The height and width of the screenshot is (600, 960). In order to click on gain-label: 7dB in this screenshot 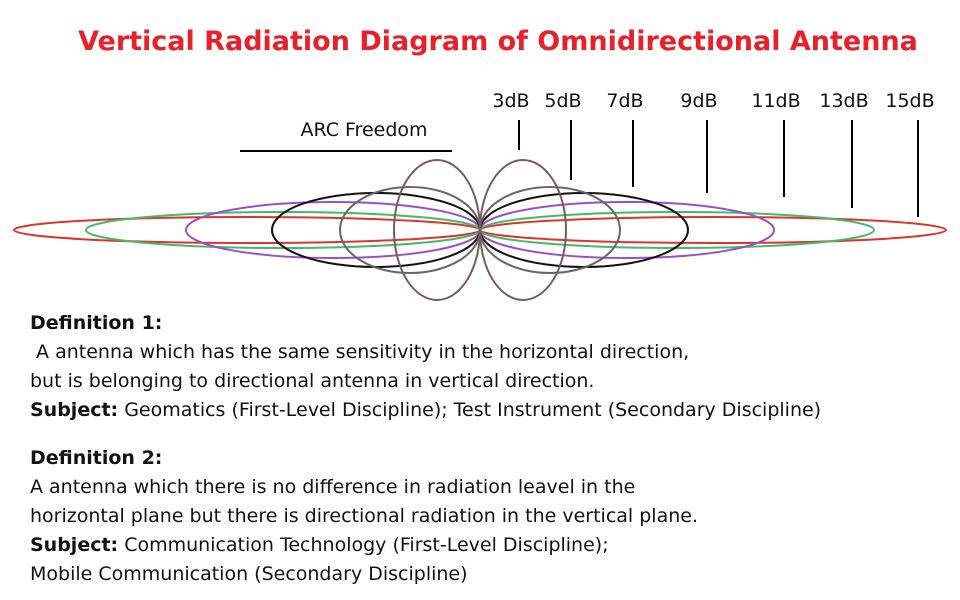, I will do `click(624, 101)`.